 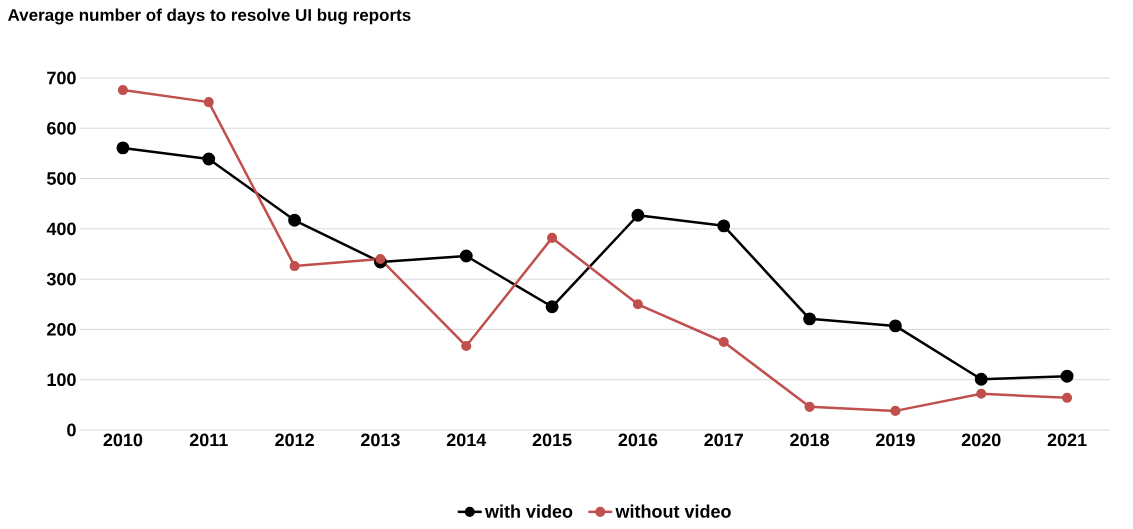 What do you see at coordinates (61, 380) in the screenshot?
I see `y-tick-label: 100` at bounding box center [61, 380].